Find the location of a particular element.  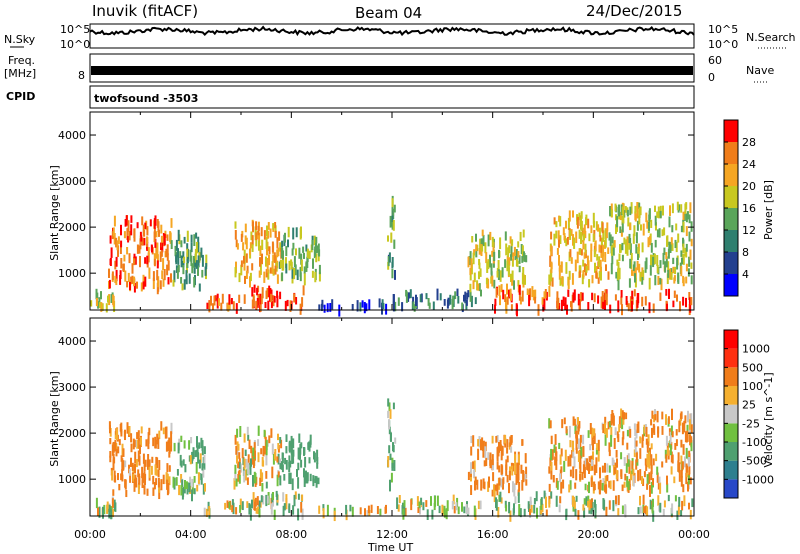

velocity-colorbar-label: -25 is located at coordinates (751, 423).